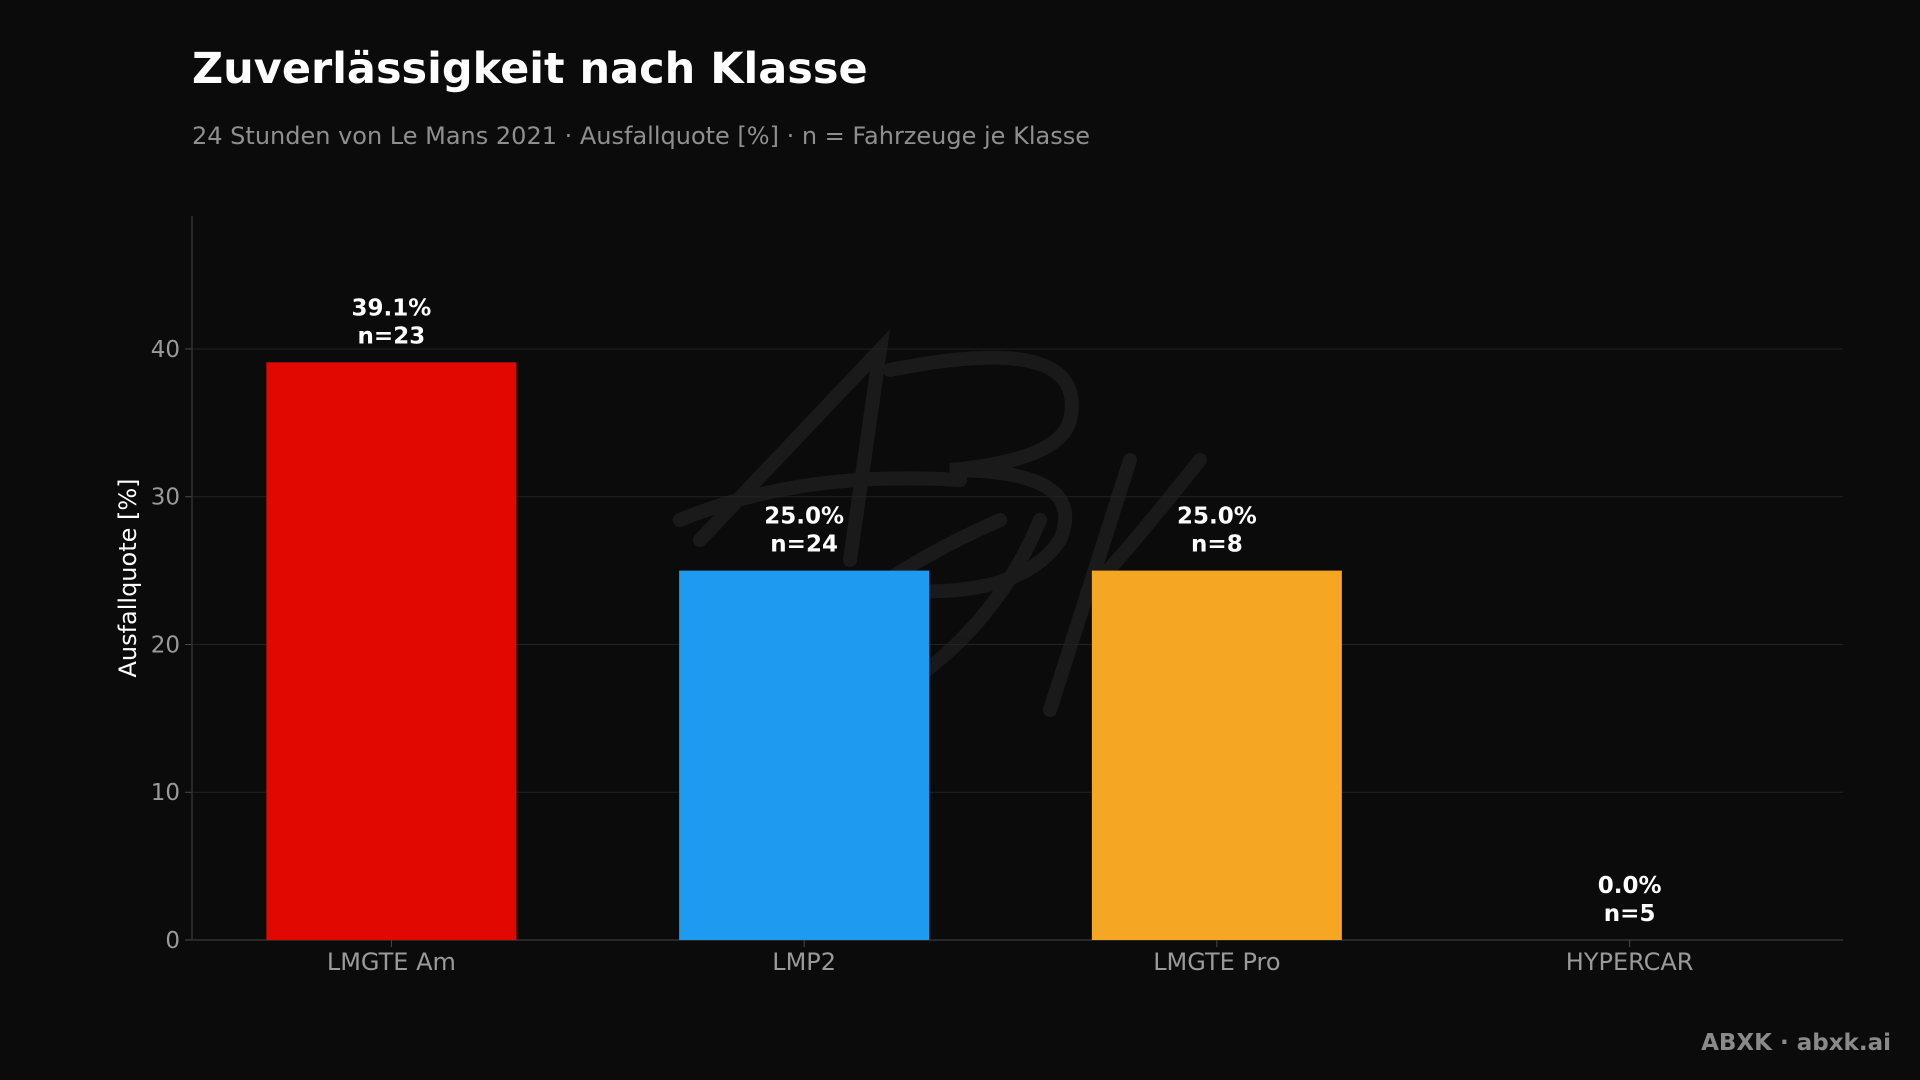 This screenshot has height=1080, width=1920. Describe the element at coordinates (1217, 545) in the screenshot. I see `bar-n-label: n=8` at that location.